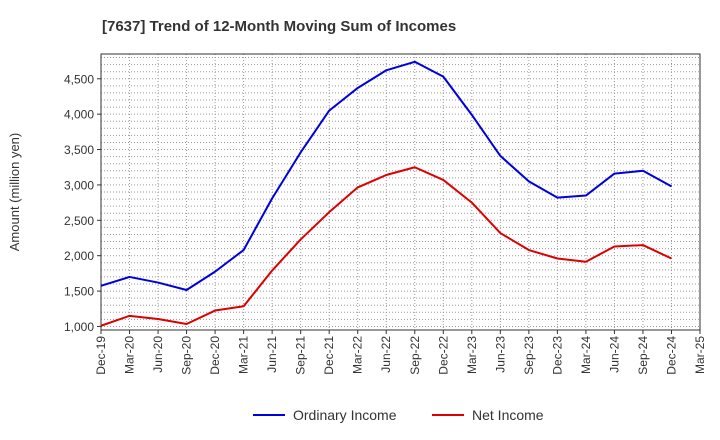  I want to click on legend-label-net-income: Net Income, so click(508, 415).